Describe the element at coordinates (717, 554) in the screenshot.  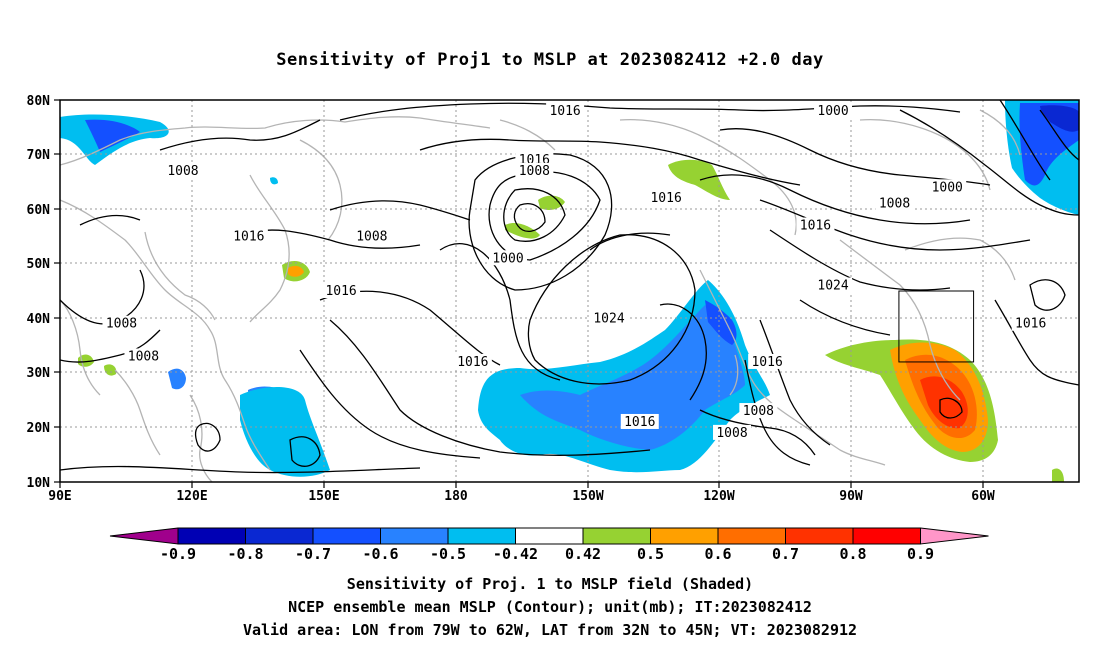
I see `colorbar-tick-label: 0.6` at that location.